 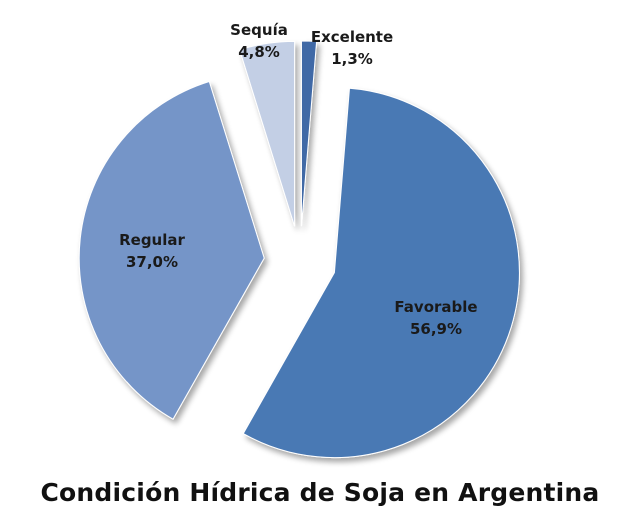 What do you see at coordinates (152, 262) in the screenshot?
I see `slice-value-label: 37,0%` at bounding box center [152, 262].